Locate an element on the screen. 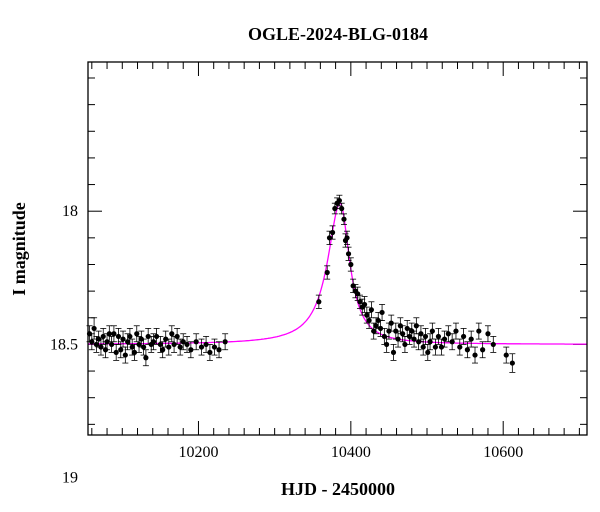 The width and height of the screenshot is (600, 512). y-tick-label: 19 is located at coordinates (70, 478).